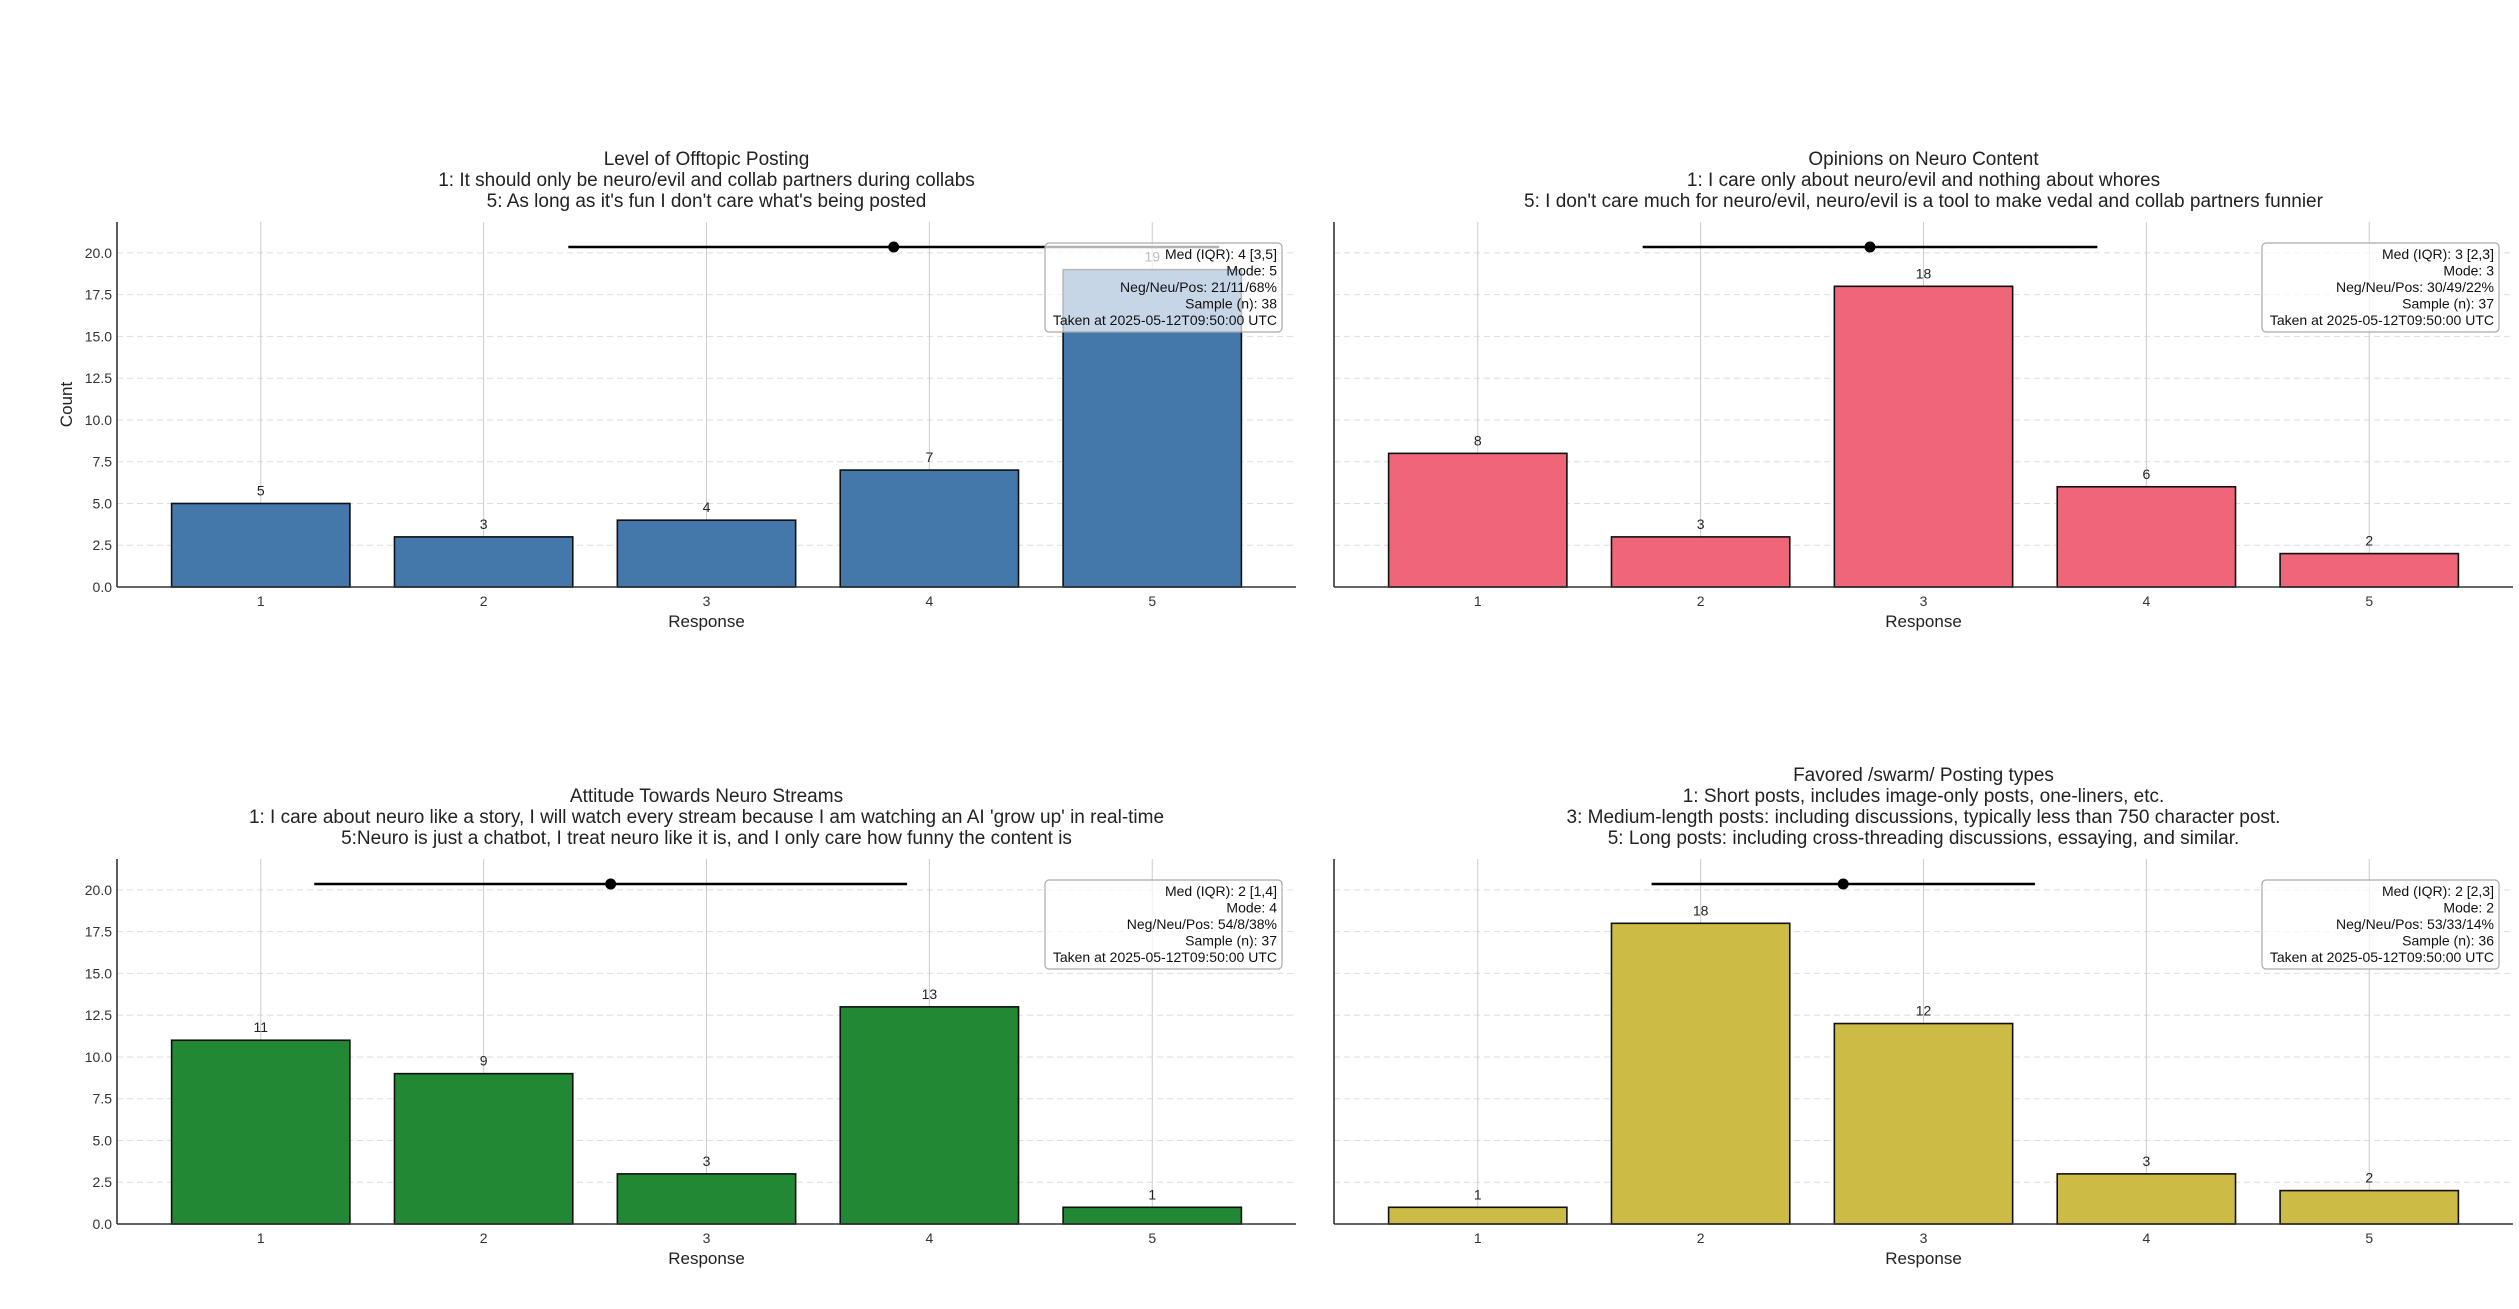 The height and width of the screenshot is (1309, 2519). Describe the element at coordinates (2415, 287) in the screenshot. I see `stats-line: Neg/Neu/Pos: 30/49/22%` at that location.